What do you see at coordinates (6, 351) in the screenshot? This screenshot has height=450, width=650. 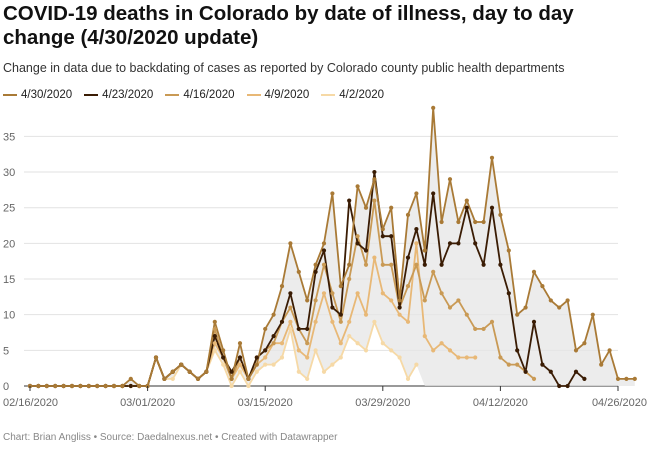 I see `y-tick-label: 5` at bounding box center [6, 351].